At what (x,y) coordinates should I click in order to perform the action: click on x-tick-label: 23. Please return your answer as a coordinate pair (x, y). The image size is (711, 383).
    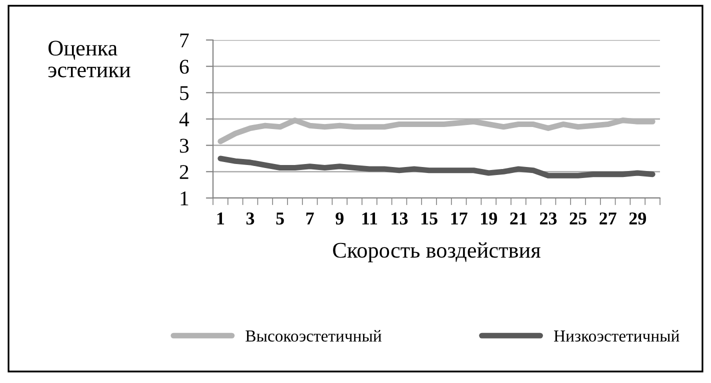
    Looking at the image, I should click on (548, 218).